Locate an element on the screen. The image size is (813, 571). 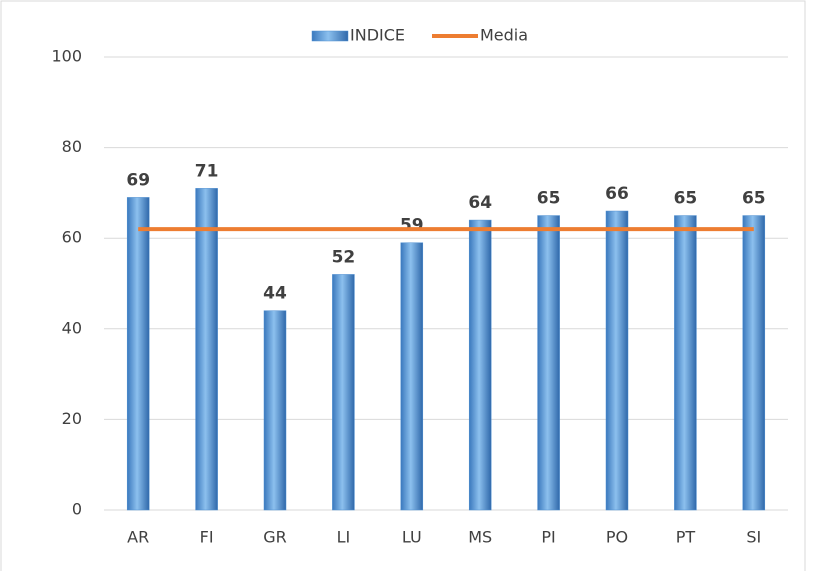
x-tick-label: PT is located at coordinates (686, 537).